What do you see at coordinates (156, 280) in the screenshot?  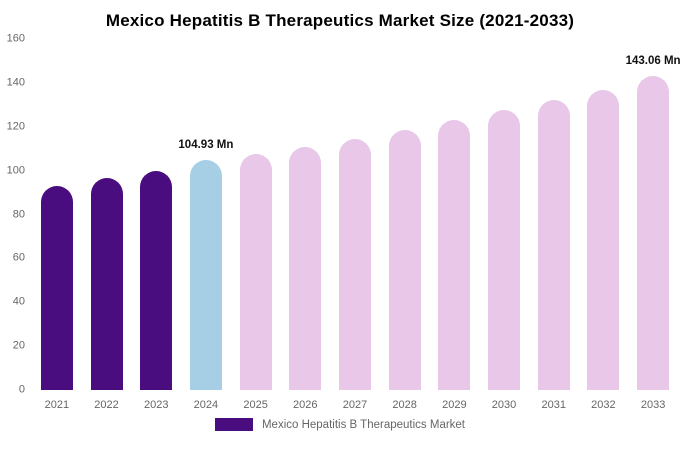 I see `bar-2023` at bounding box center [156, 280].